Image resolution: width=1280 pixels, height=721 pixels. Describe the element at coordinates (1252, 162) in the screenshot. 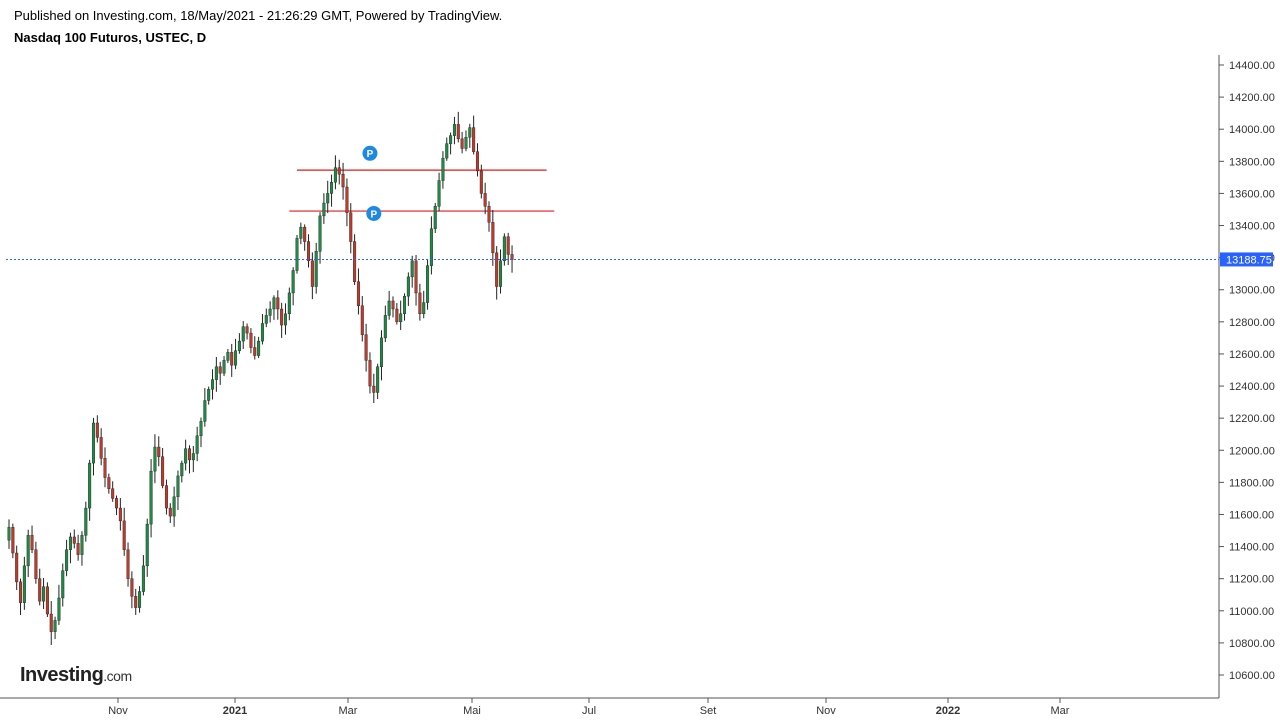

I see `y-tick-label: 13800.00` at that location.